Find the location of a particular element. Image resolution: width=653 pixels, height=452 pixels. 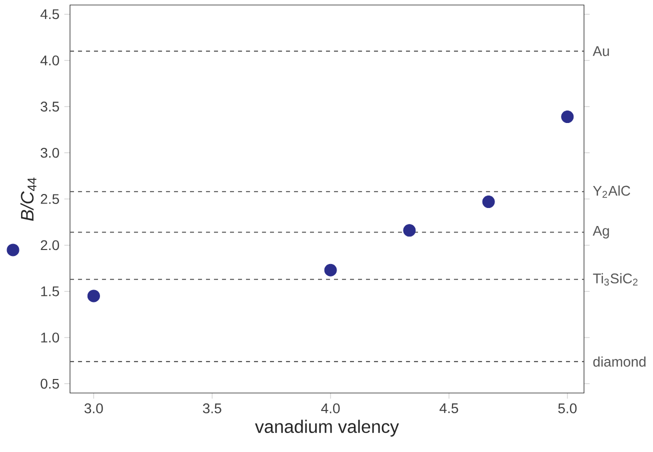

y-tick-label: 1.5 is located at coordinates (50, 291).